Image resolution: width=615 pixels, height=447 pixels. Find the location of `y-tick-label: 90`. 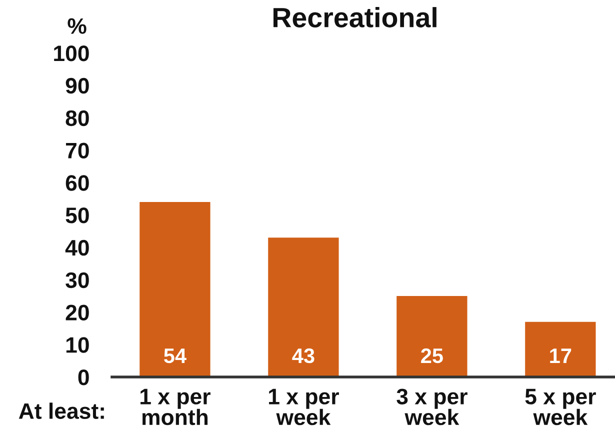

y-tick-label: 90 is located at coordinates (77, 86).